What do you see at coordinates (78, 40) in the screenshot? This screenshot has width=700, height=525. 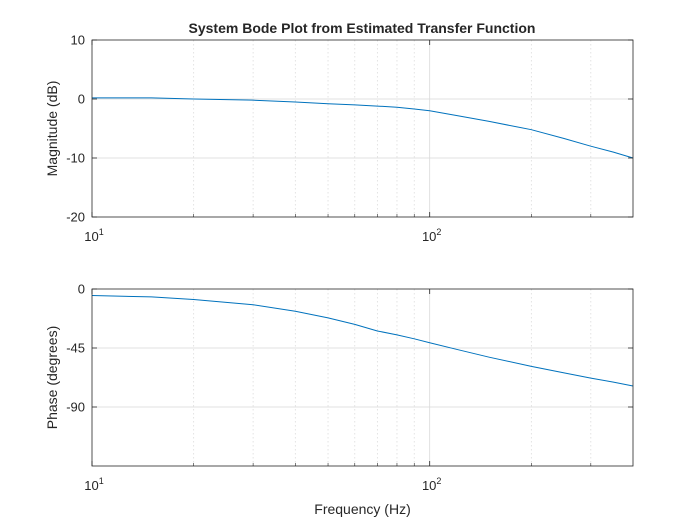 I see `chart-magnitude-y-tick-label: 10` at bounding box center [78, 40].